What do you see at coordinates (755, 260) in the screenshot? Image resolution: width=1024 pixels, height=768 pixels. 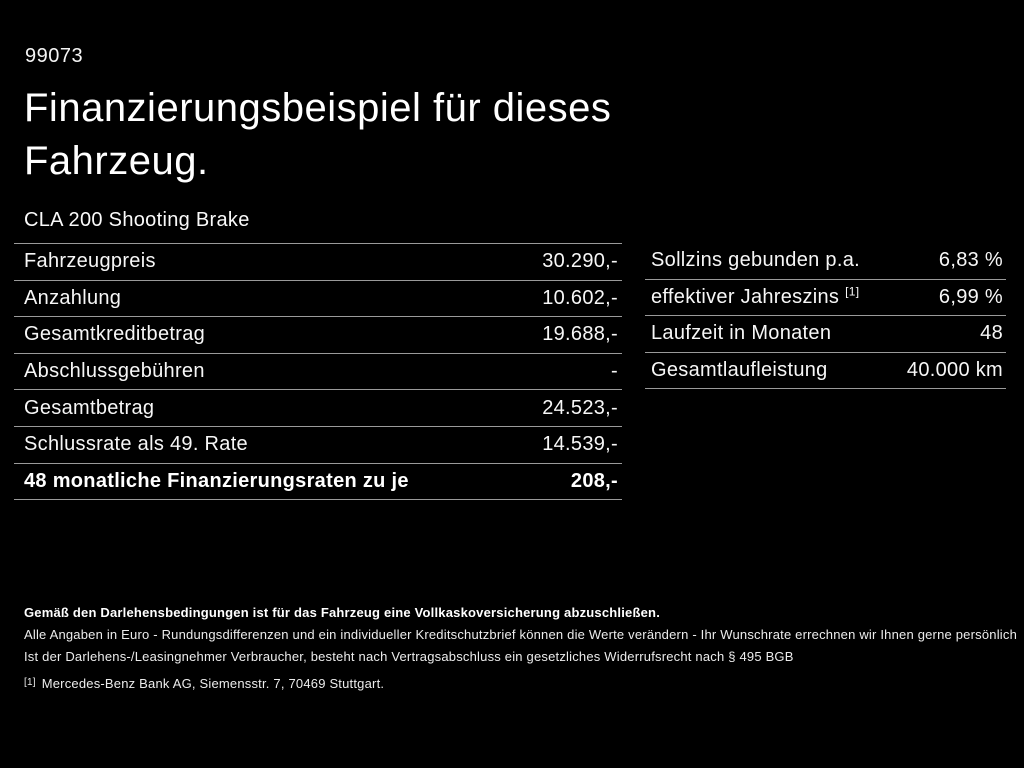 I see `row-label: Sollzins gebunden p.a.` at bounding box center [755, 260].